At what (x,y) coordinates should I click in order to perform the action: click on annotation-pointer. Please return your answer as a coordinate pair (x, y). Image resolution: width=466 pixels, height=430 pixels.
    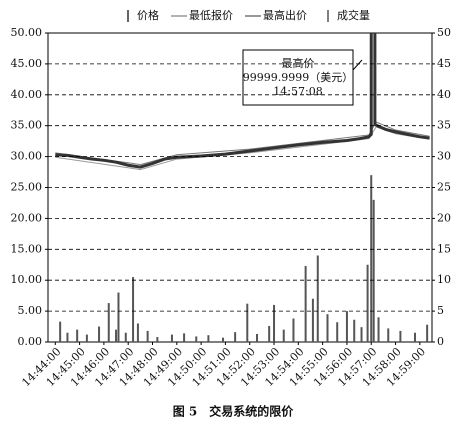
    Looking at the image, I should click on (357, 65).